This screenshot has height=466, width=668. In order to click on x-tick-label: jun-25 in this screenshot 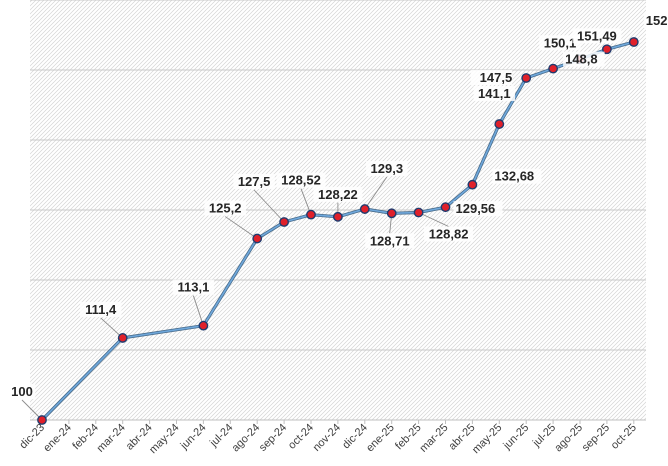, I will do `click(516, 437)`.